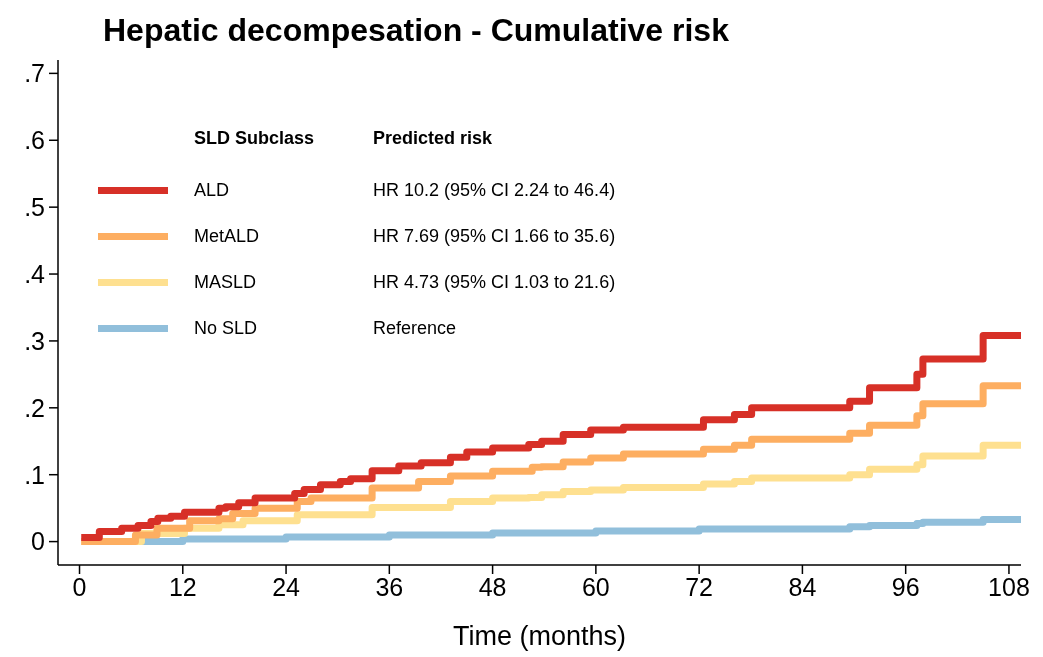  What do you see at coordinates (433, 138) in the screenshot?
I see `annotation: Predicted risk` at bounding box center [433, 138].